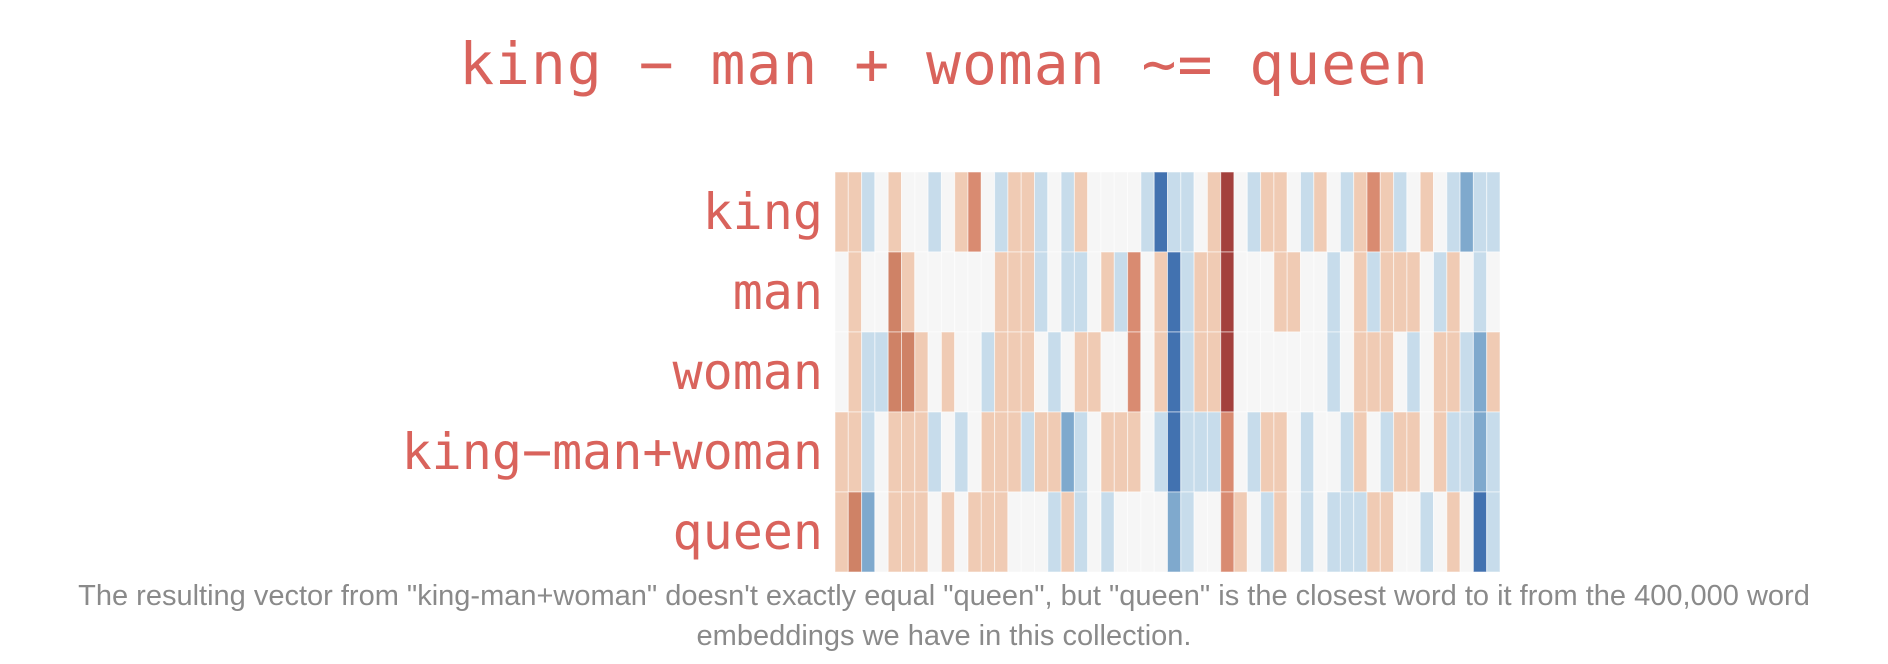 The height and width of the screenshot is (664, 1888). I want to click on row-label: queen, so click(747, 532).